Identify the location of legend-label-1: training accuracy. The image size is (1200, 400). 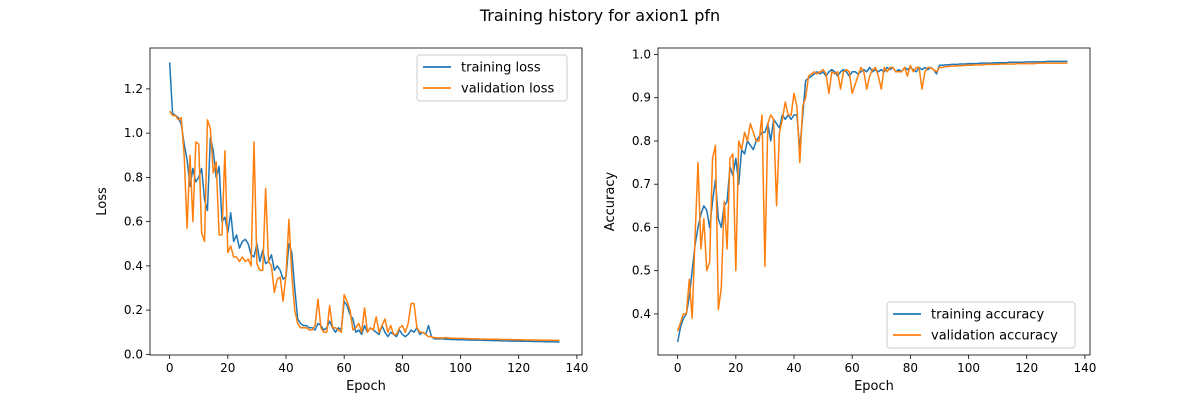
(987, 315).